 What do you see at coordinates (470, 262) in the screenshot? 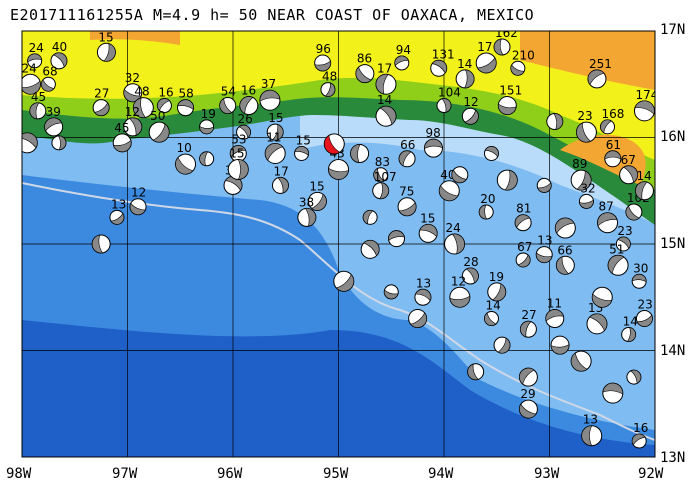
I see `depth-label: 28` at bounding box center [470, 262].